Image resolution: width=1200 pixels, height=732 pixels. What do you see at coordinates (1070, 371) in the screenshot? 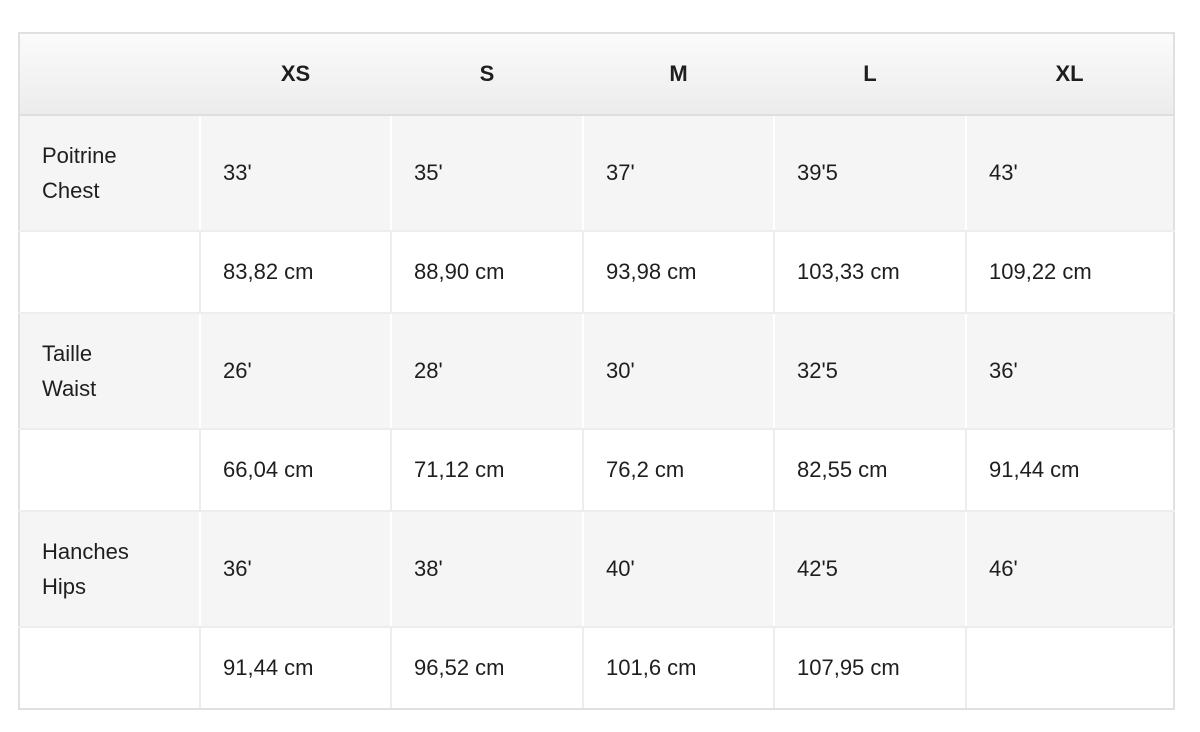
I see `cell-waist-xl: 36'` at bounding box center [1070, 371].